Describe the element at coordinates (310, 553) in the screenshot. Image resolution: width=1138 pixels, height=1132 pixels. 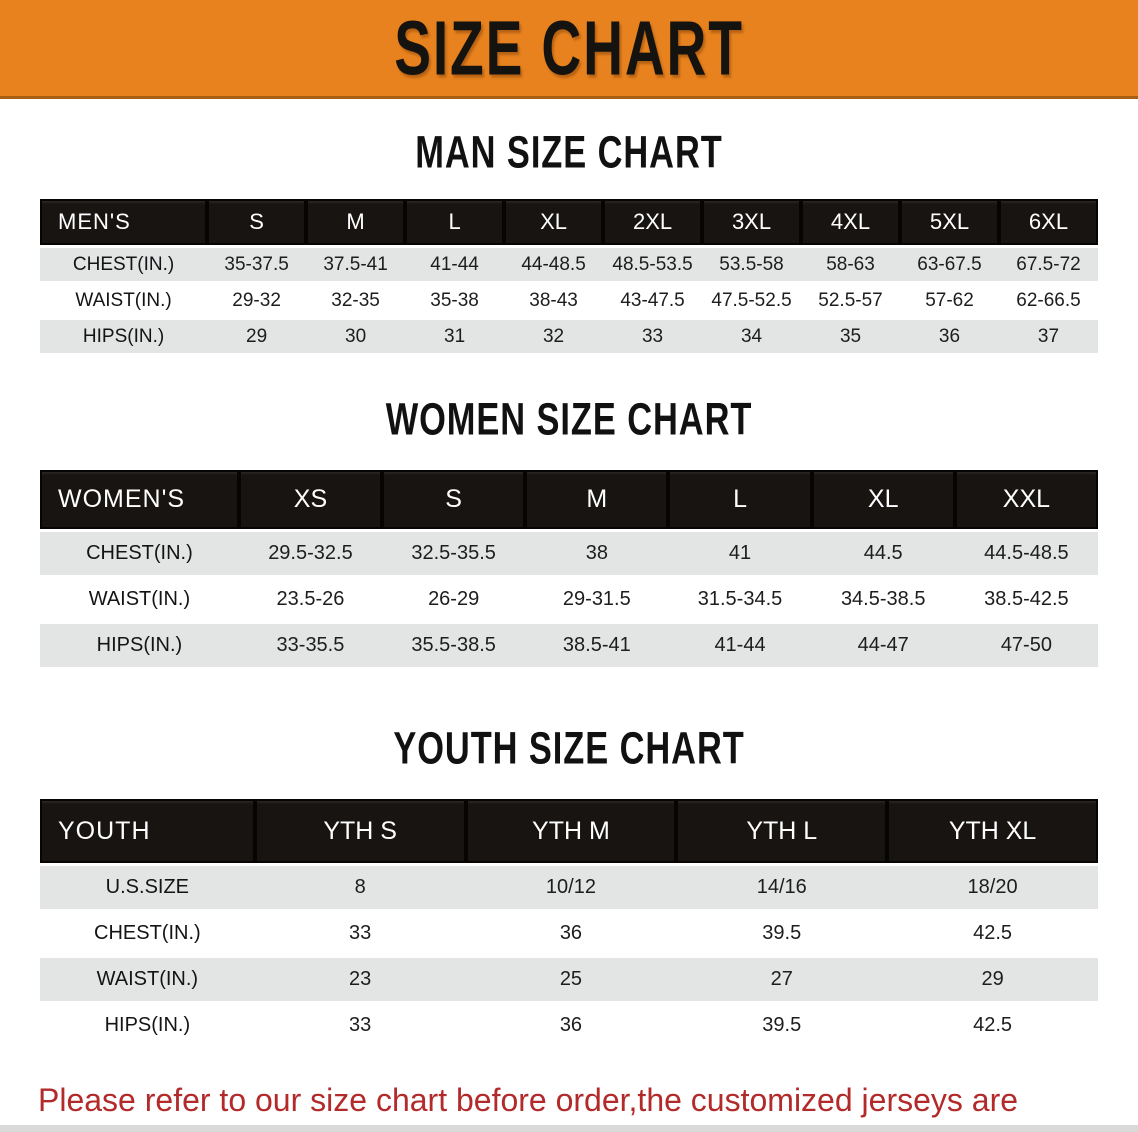
I see `measurement-value: 29.5-32.5` at that location.